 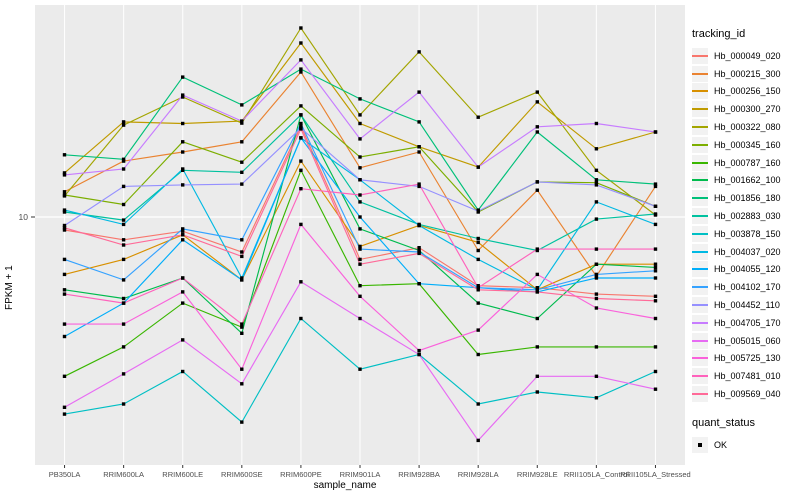 I want to click on legend-label: Hb_003878_150, so click(x=747, y=233).